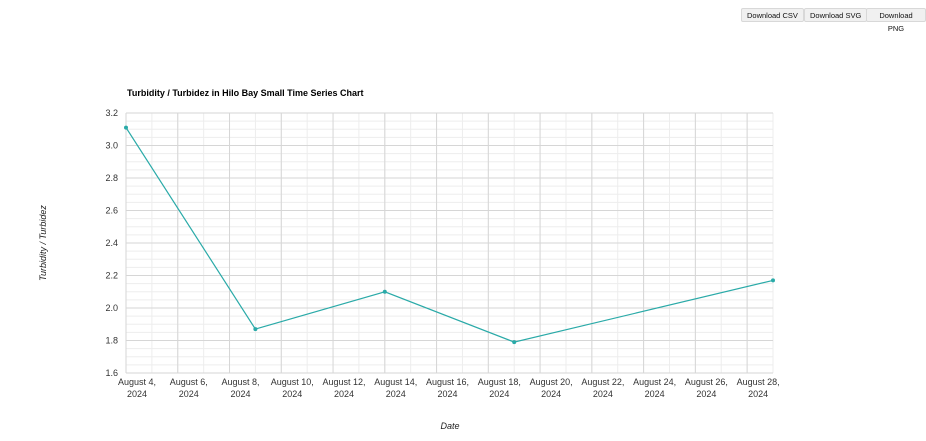 The image size is (926, 441). What do you see at coordinates (896, 20) in the screenshot?
I see `download-png-button: Download PNG` at bounding box center [896, 20].